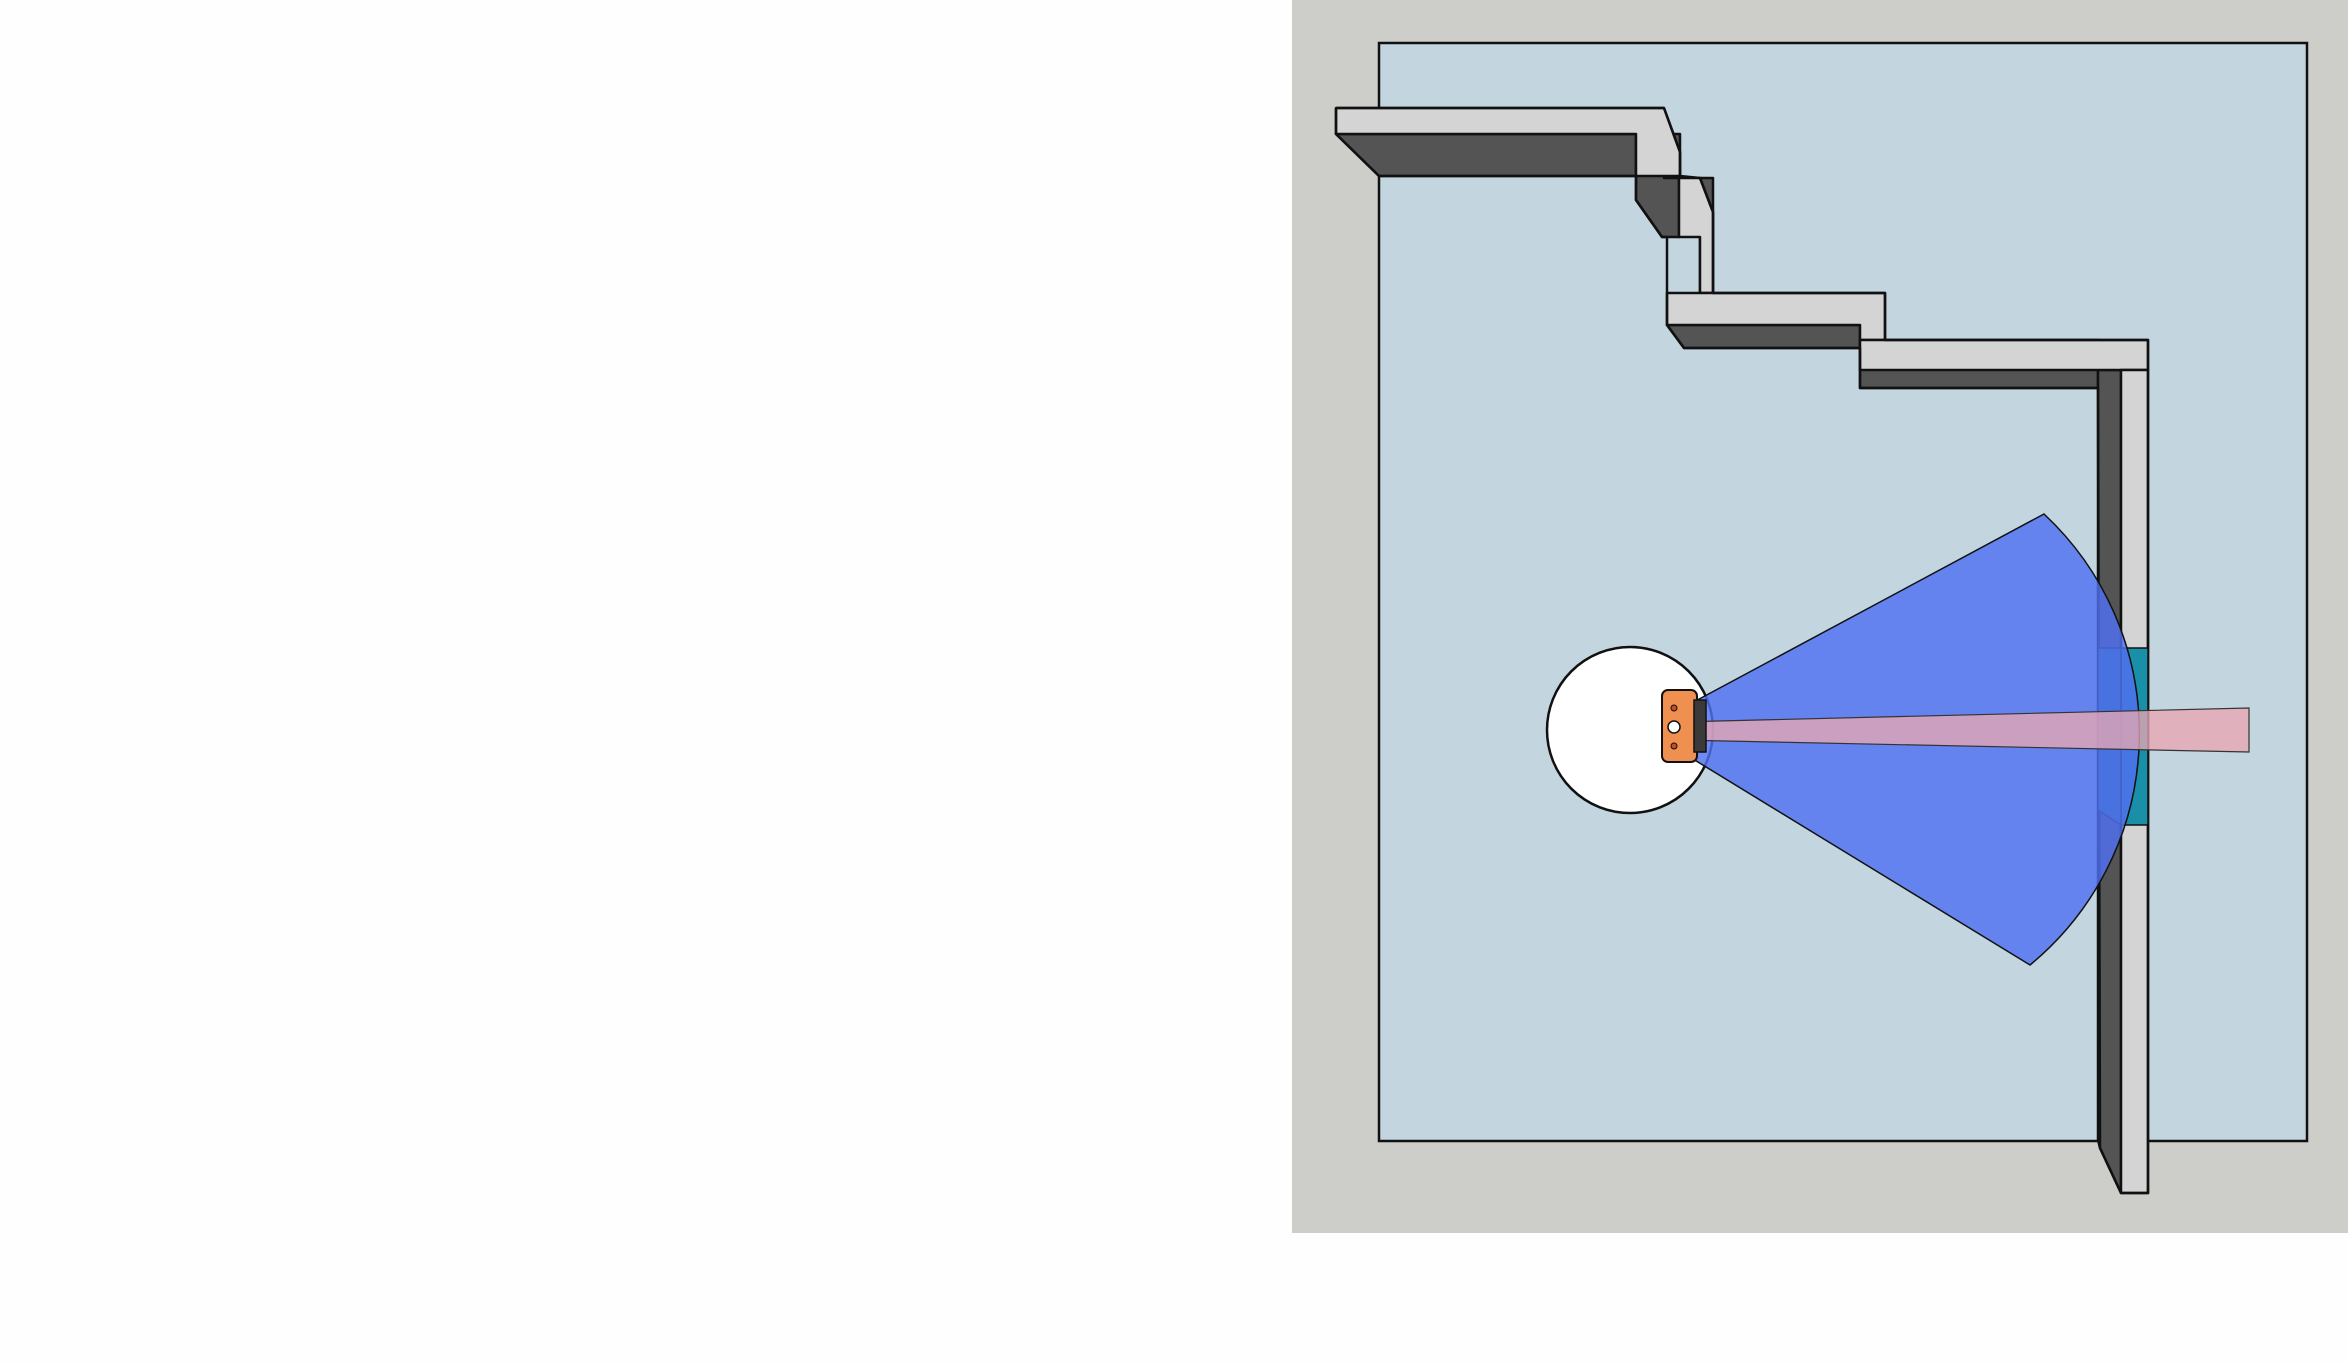 Image resolution: width=2348 pixels, height=1363 pixels. Describe the element at coordinates (2004, 355) in the screenshot. I see `wall-top-face` at that location.